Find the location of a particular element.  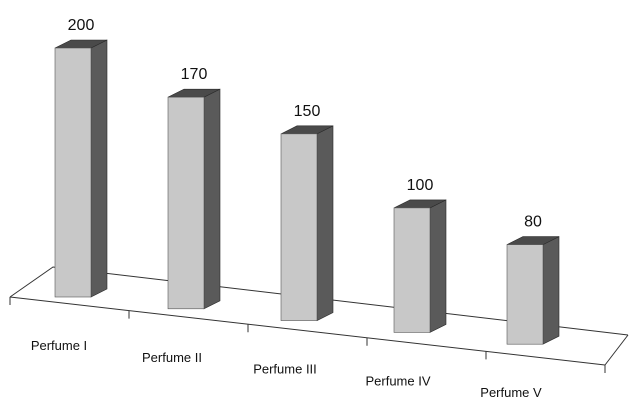

category-label-perfume-iv: Perfume IV is located at coordinates (397, 380).